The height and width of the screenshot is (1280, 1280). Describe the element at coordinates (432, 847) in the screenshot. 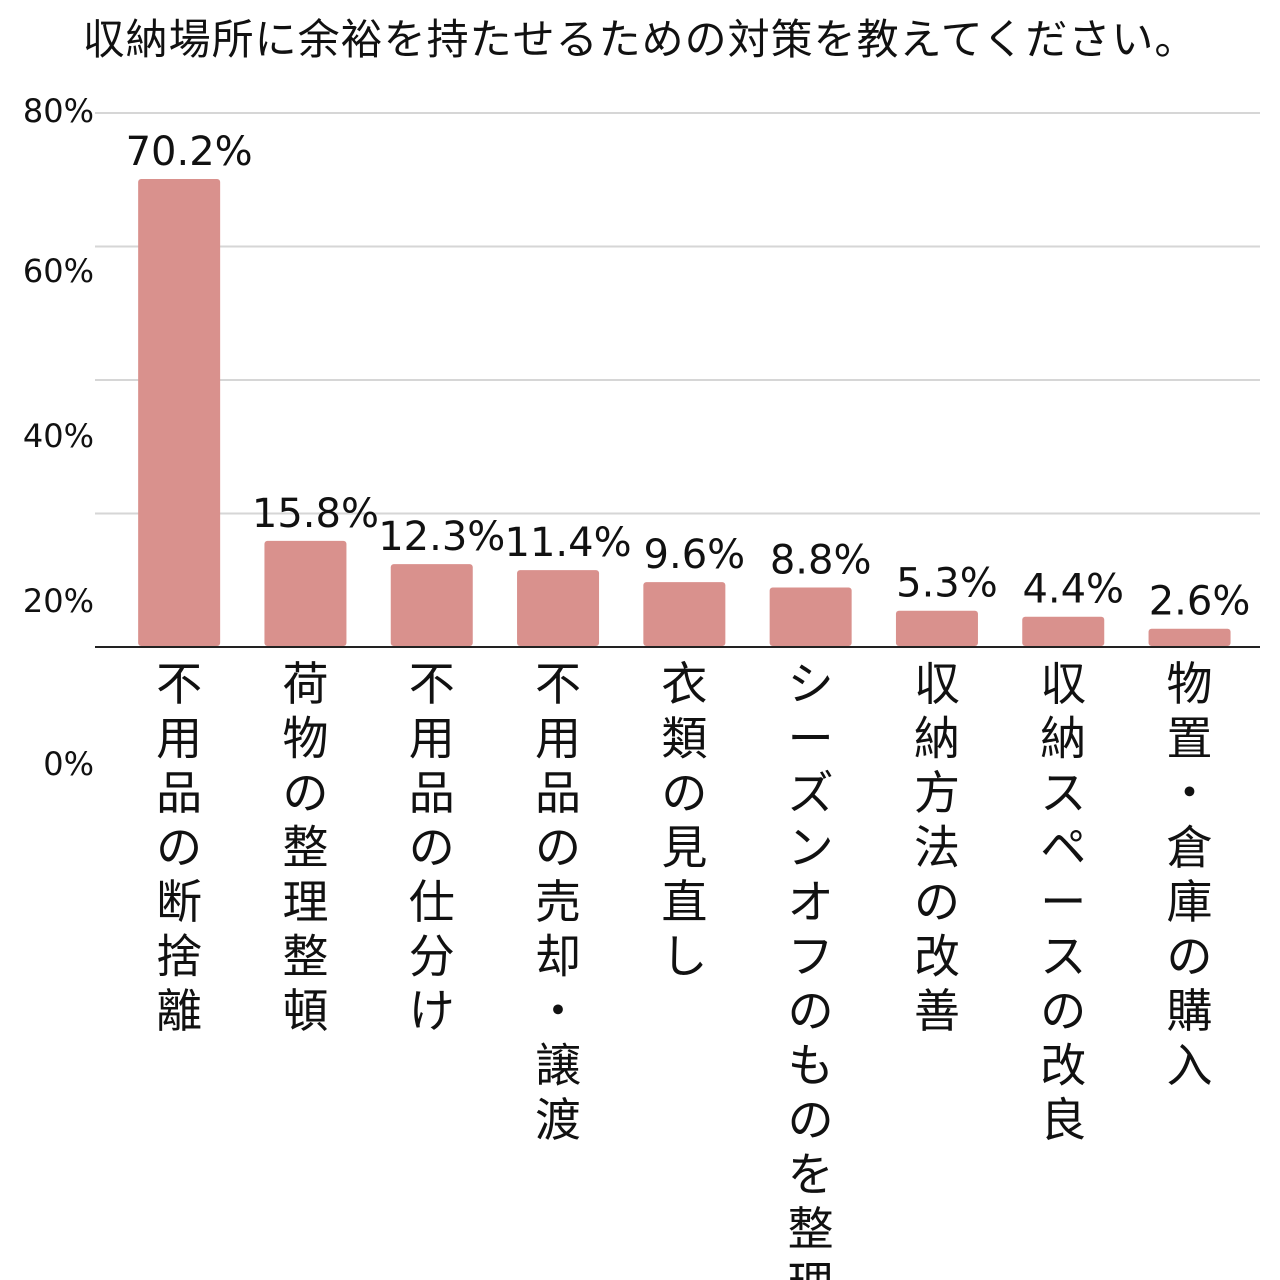

I see `x-tick-label: 不用品の仕分け` at that location.